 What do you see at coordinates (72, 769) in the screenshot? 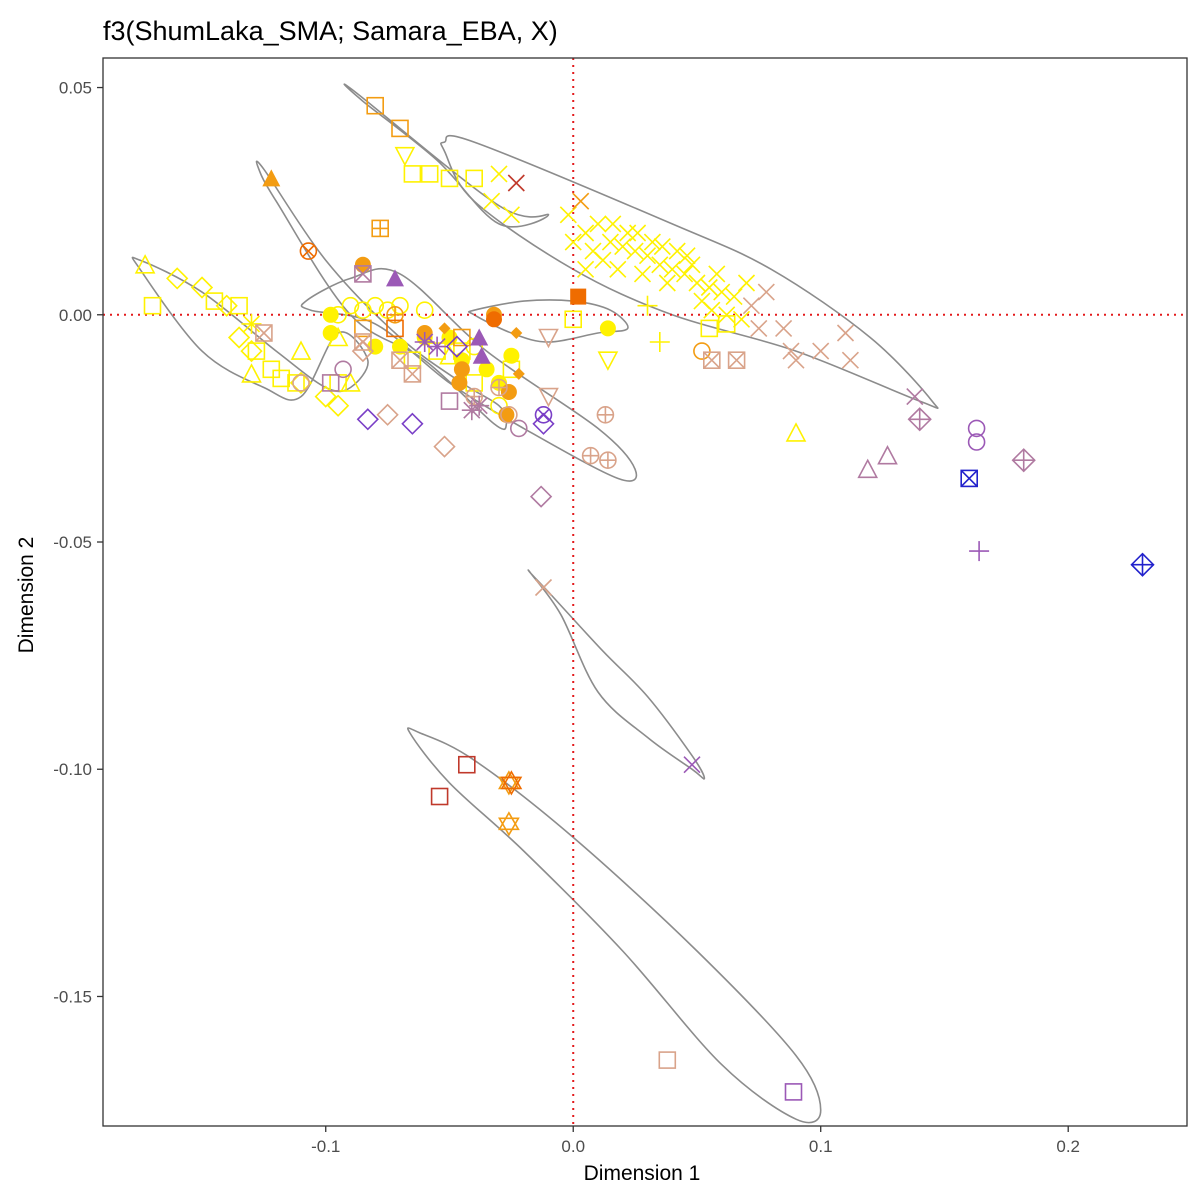
I see `y-tick-label: -0.10` at bounding box center [72, 769].